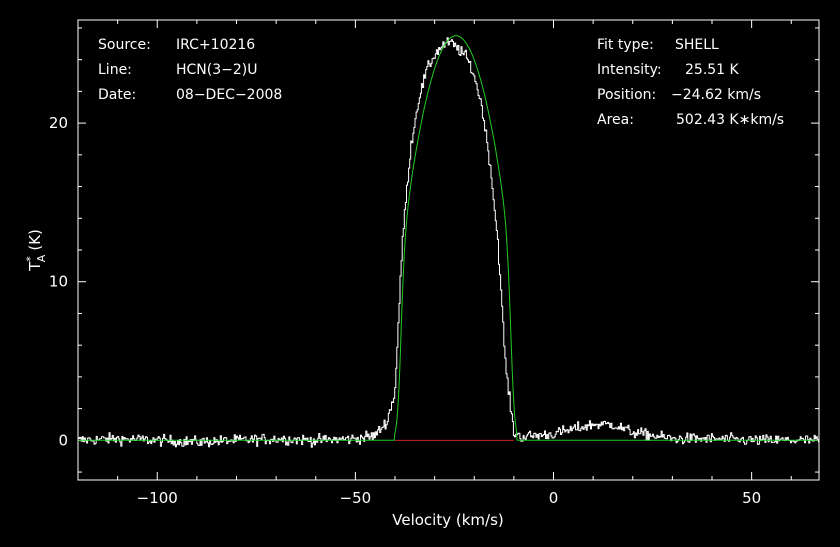 Image resolution: width=840 pixels, height=547 pixels. I want to click on x-tick-label: −100, so click(157, 498).